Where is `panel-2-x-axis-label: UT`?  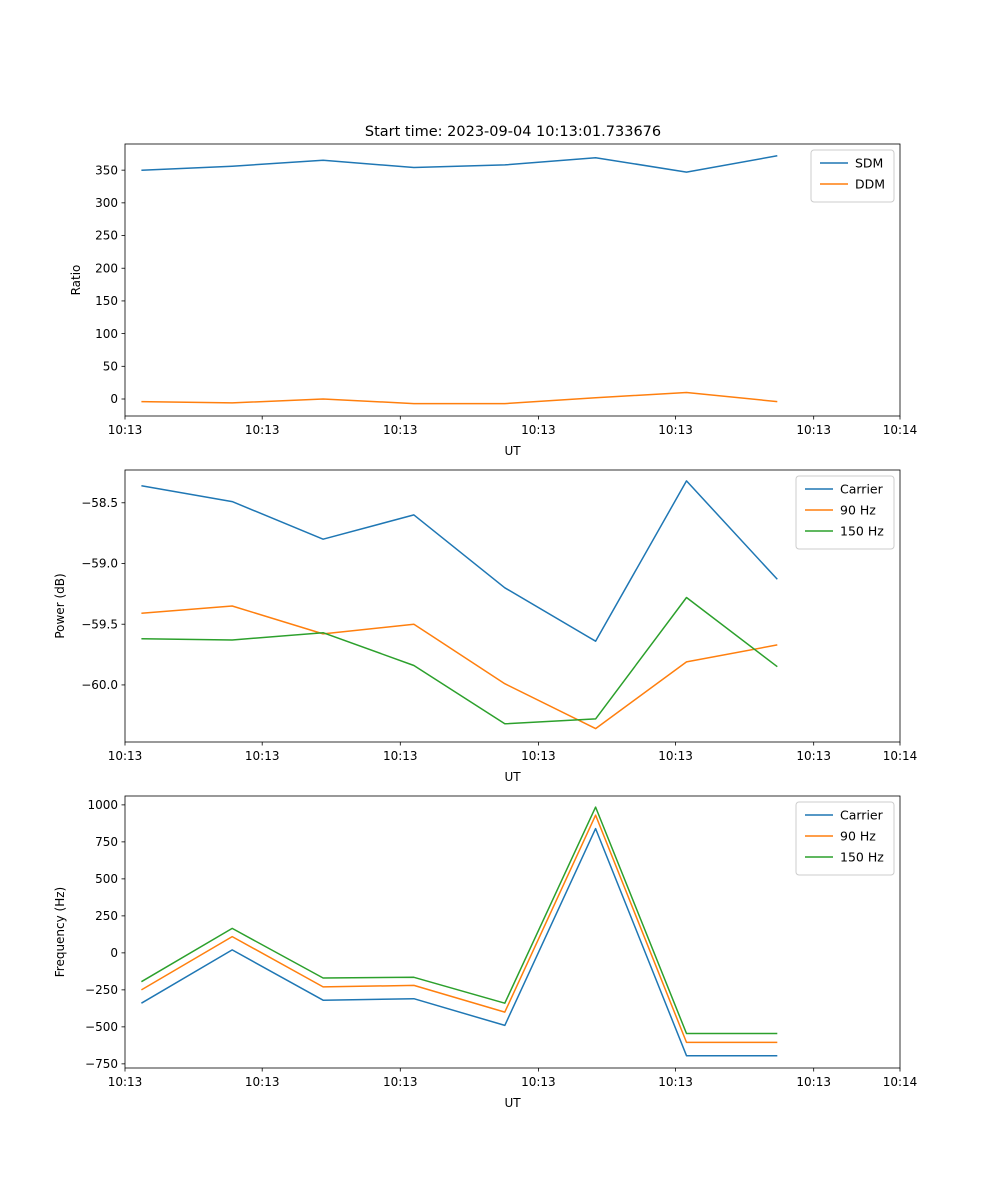
panel-2-x-axis-label: UT is located at coordinates (512, 777).